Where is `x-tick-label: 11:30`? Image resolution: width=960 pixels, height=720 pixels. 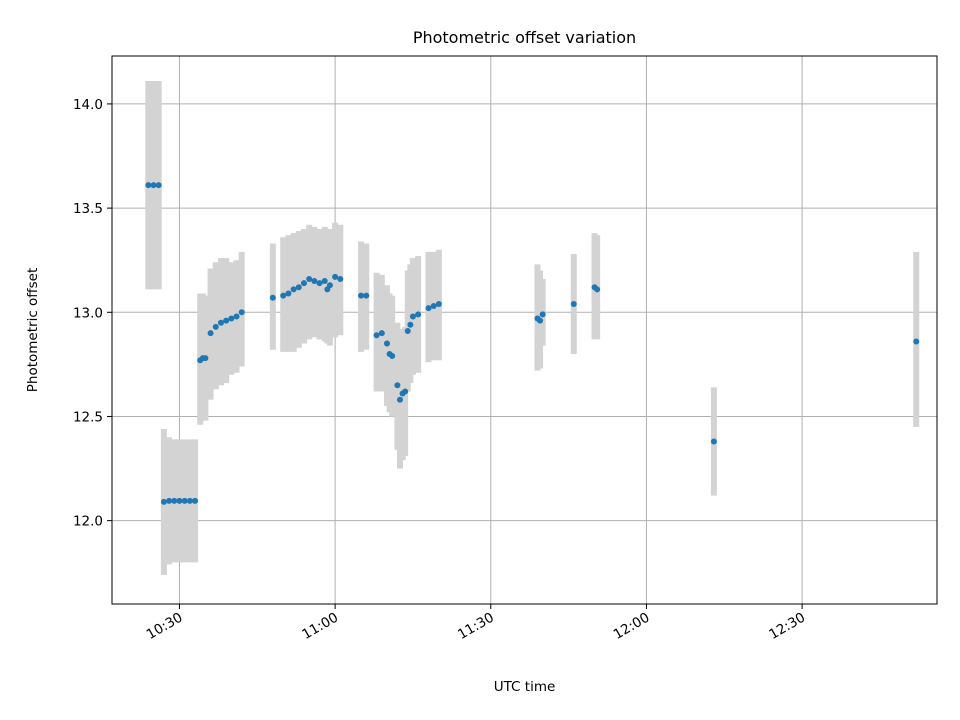
x-tick-label: 11:30 is located at coordinates (476, 626).